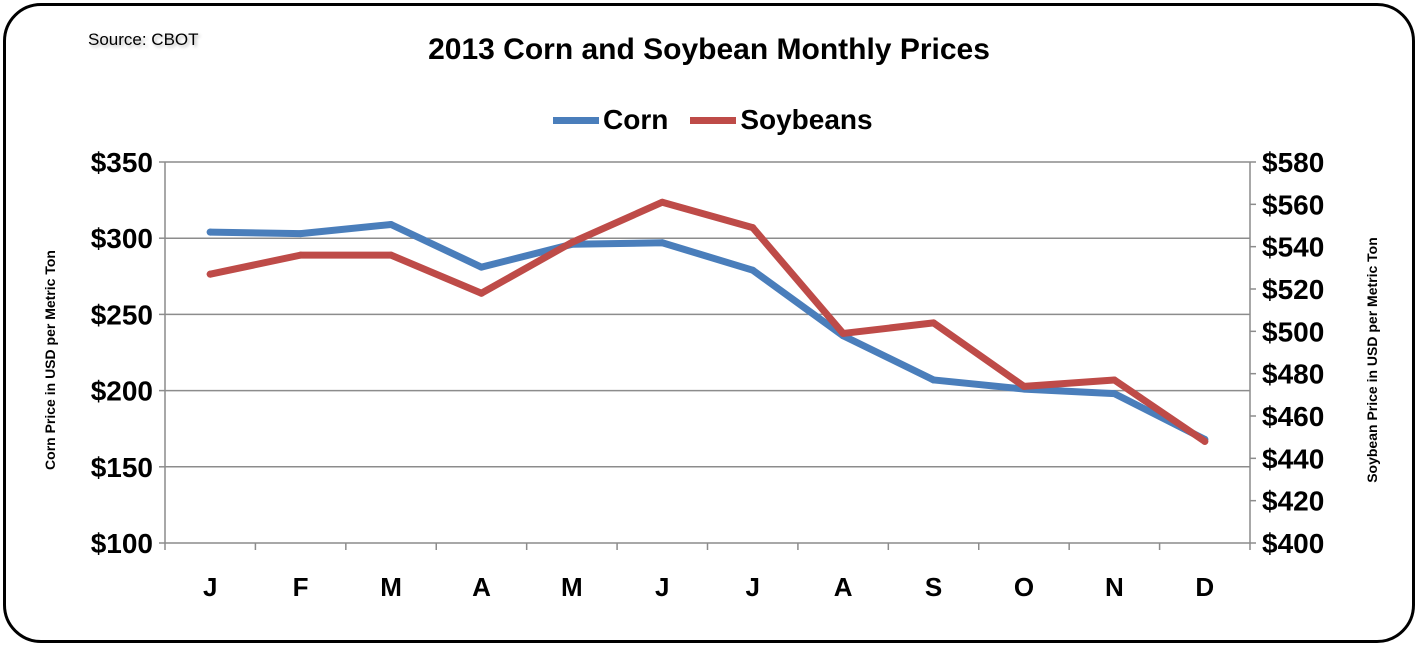  What do you see at coordinates (50, 360) in the screenshot?
I see `y-axis-left-label: Corn Price in USD per Metric Ton` at bounding box center [50, 360].